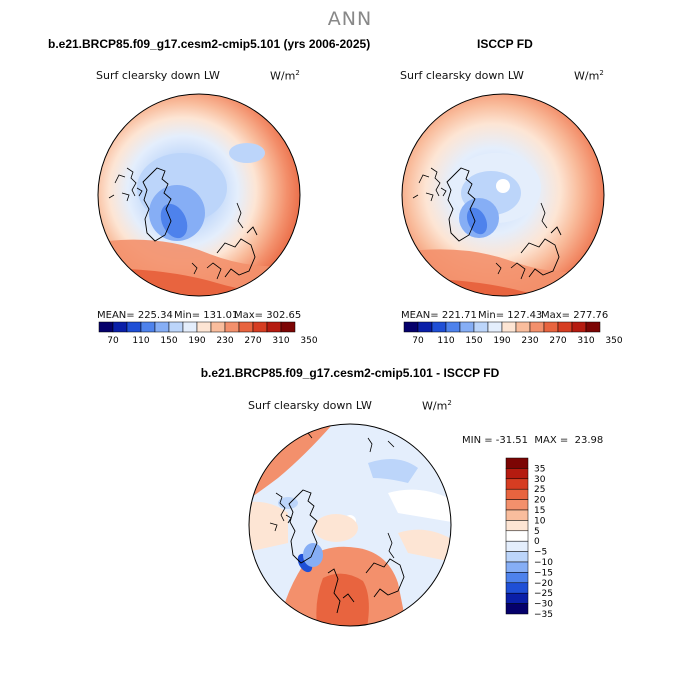  What do you see at coordinates (539, 511) in the screenshot?
I see `diff-colorbar-tick-label: 15` at bounding box center [539, 511].